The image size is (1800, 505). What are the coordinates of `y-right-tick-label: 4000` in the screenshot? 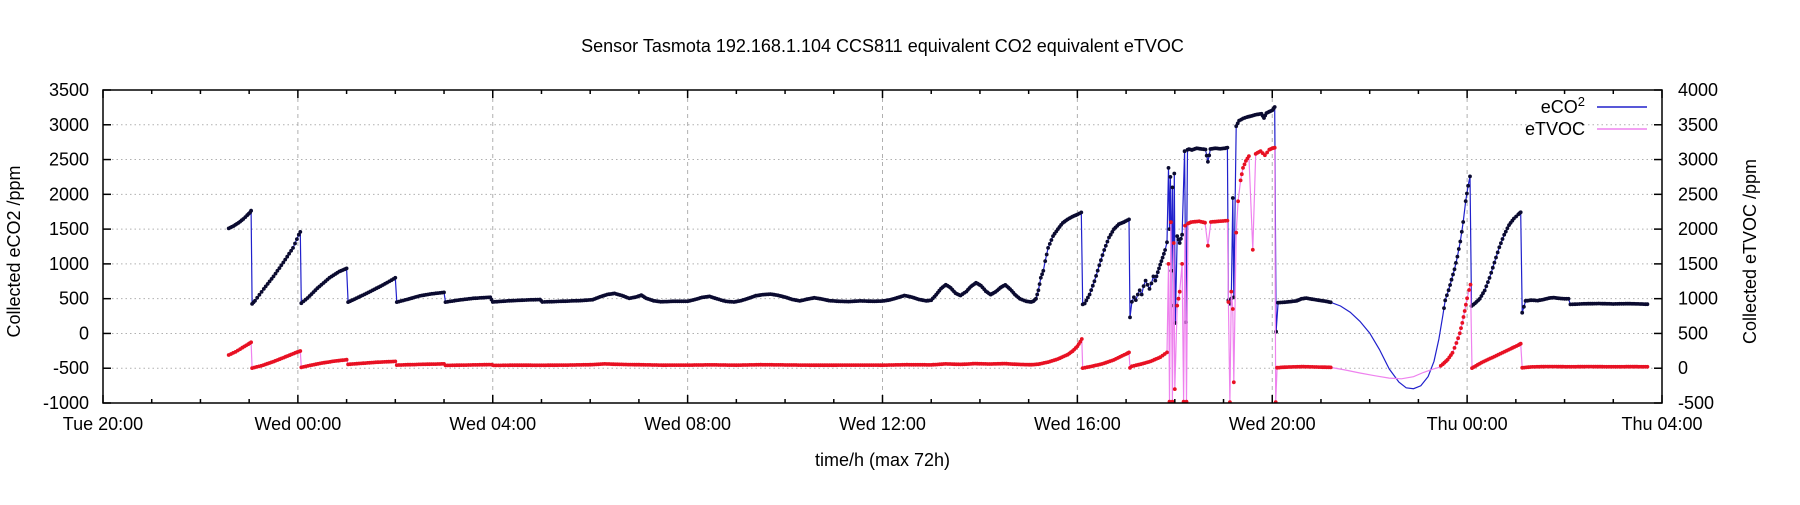 It's located at (1698, 90).